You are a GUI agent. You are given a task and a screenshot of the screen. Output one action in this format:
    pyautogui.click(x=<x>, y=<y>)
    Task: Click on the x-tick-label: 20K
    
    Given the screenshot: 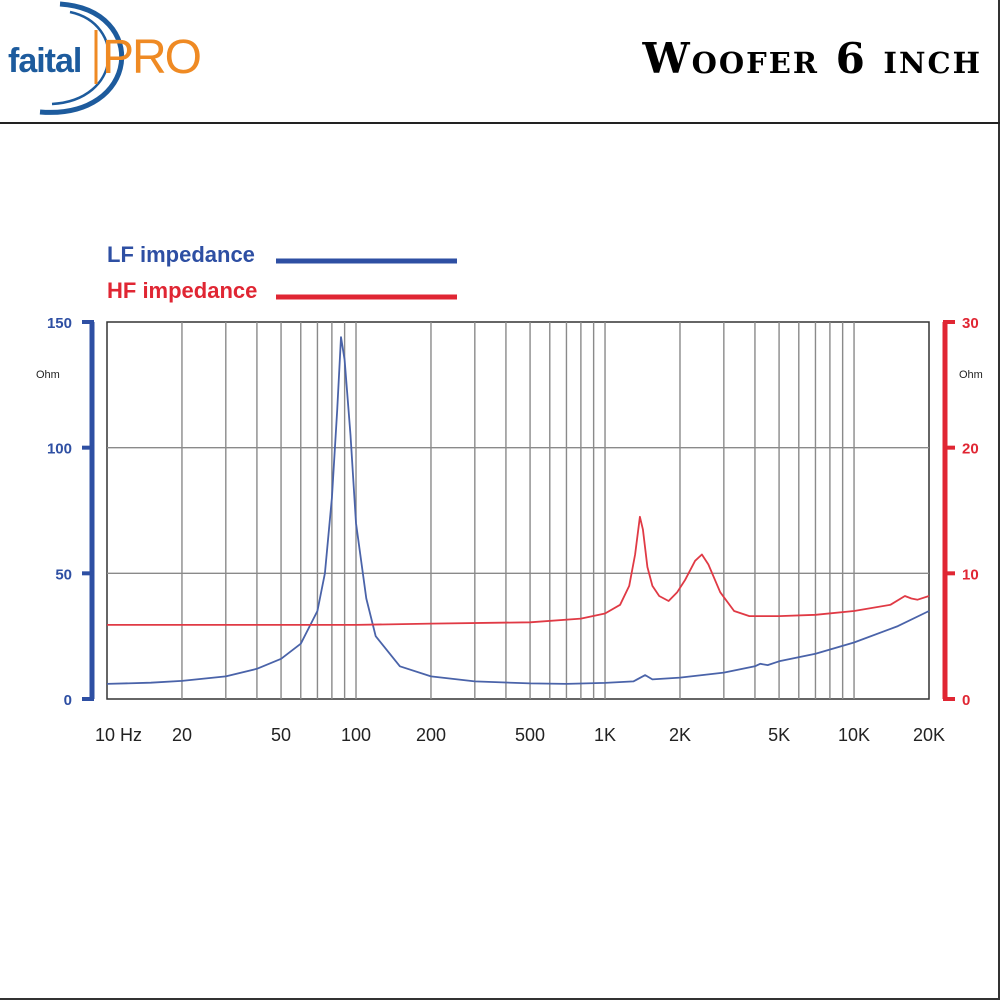 What is the action you would take?
    pyautogui.click(x=929, y=735)
    